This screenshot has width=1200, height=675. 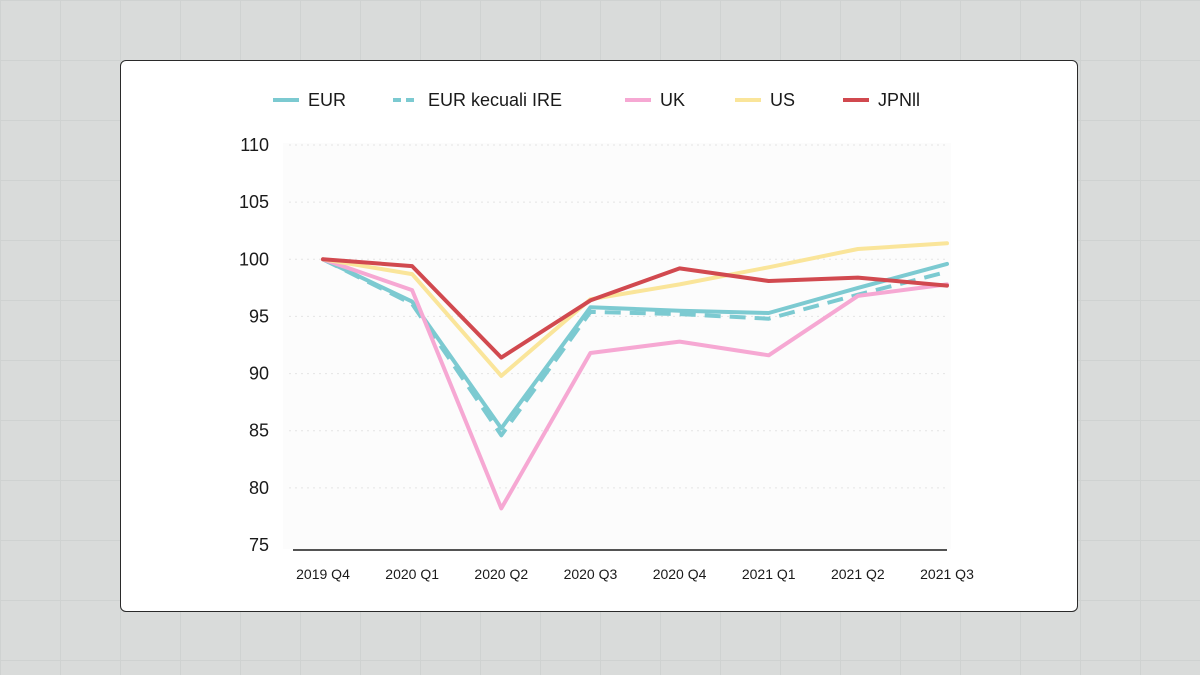 What do you see at coordinates (327, 100) in the screenshot?
I see `legend-label-eur: EUR` at bounding box center [327, 100].